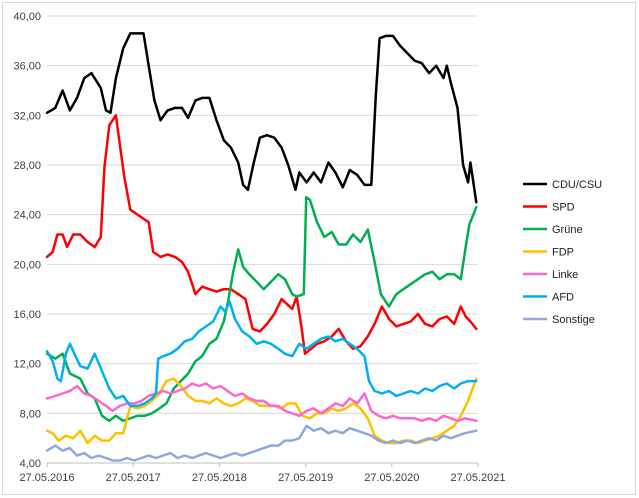  Describe the element at coordinates (27, 365) in the screenshot. I see `y-tick-label: 12,00` at that location.